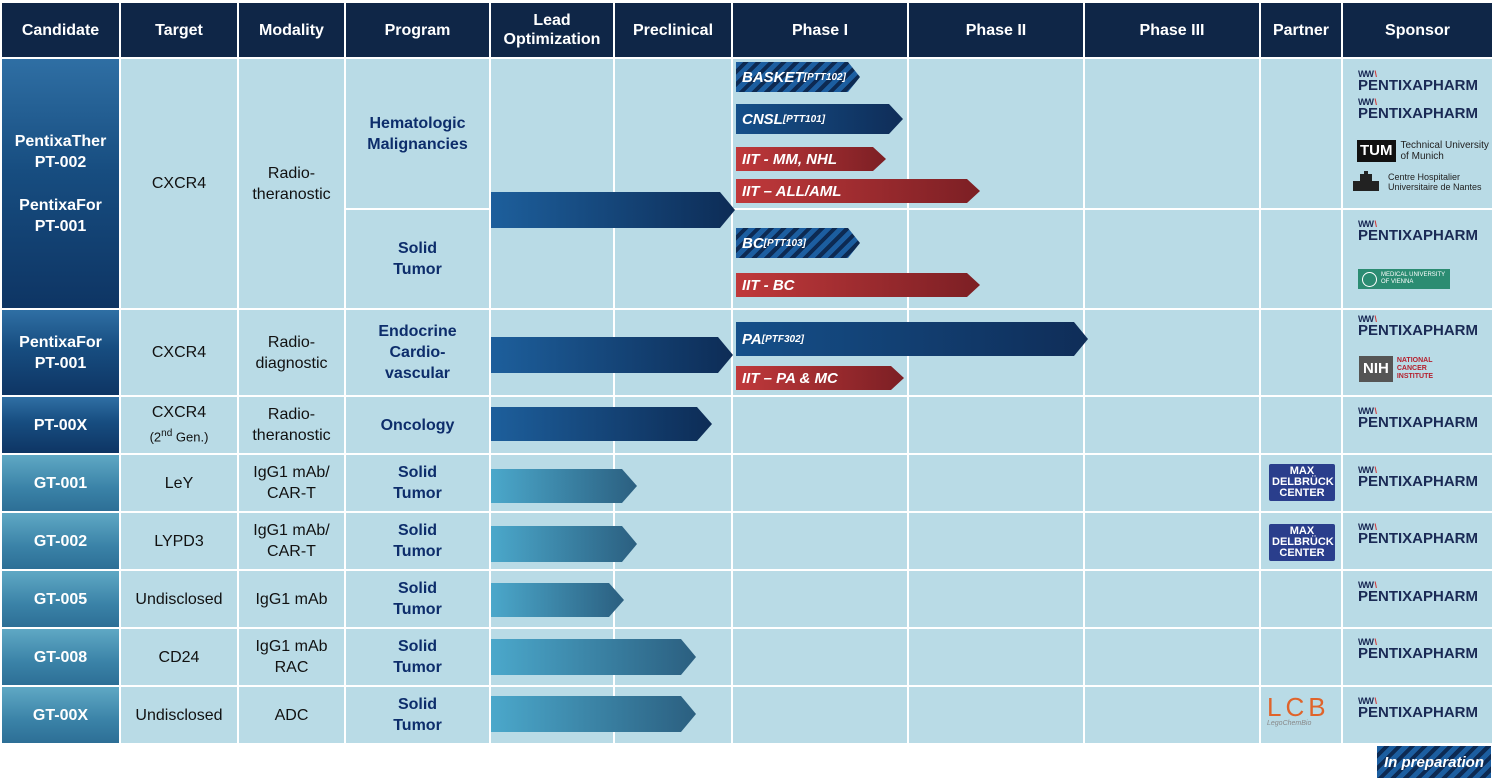 The image size is (1500, 782). Describe the element at coordinates (291, 715) in the screenshot. I see `modality-cell: ADC` at that location.